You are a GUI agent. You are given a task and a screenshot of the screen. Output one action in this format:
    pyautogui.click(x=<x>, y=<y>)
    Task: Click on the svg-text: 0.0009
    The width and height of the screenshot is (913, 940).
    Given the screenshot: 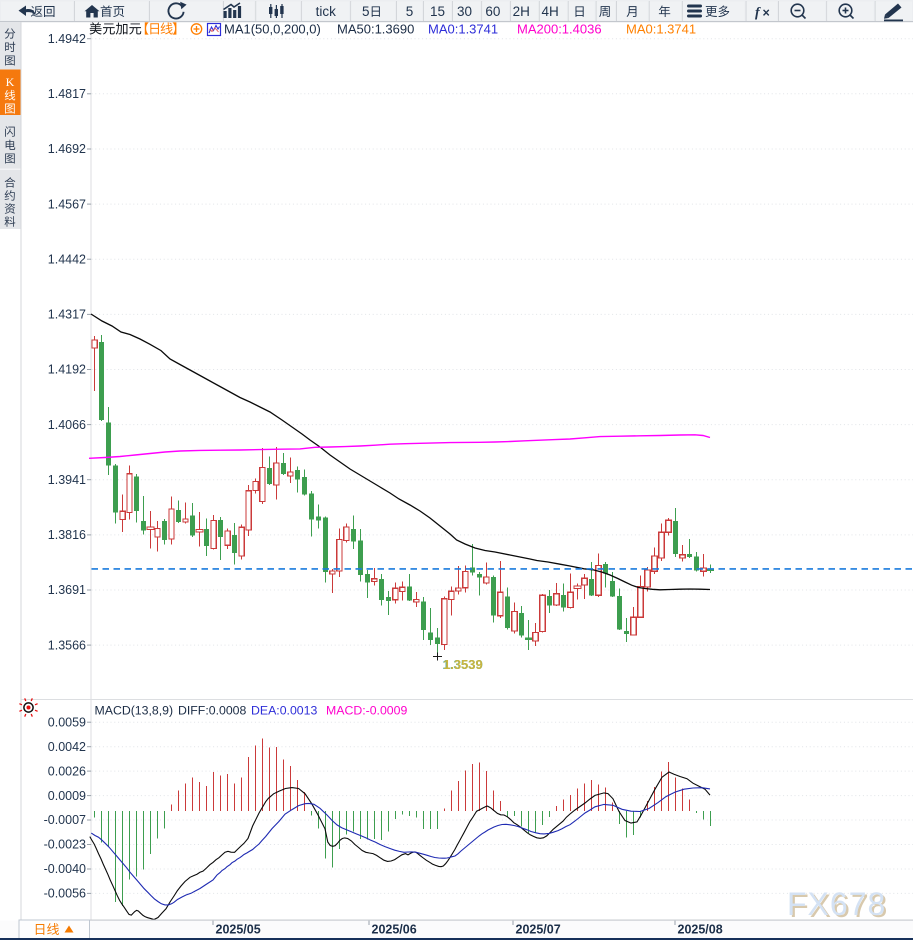 What is the action you would take?
    pyautogui.click(x=67, y=796)
    